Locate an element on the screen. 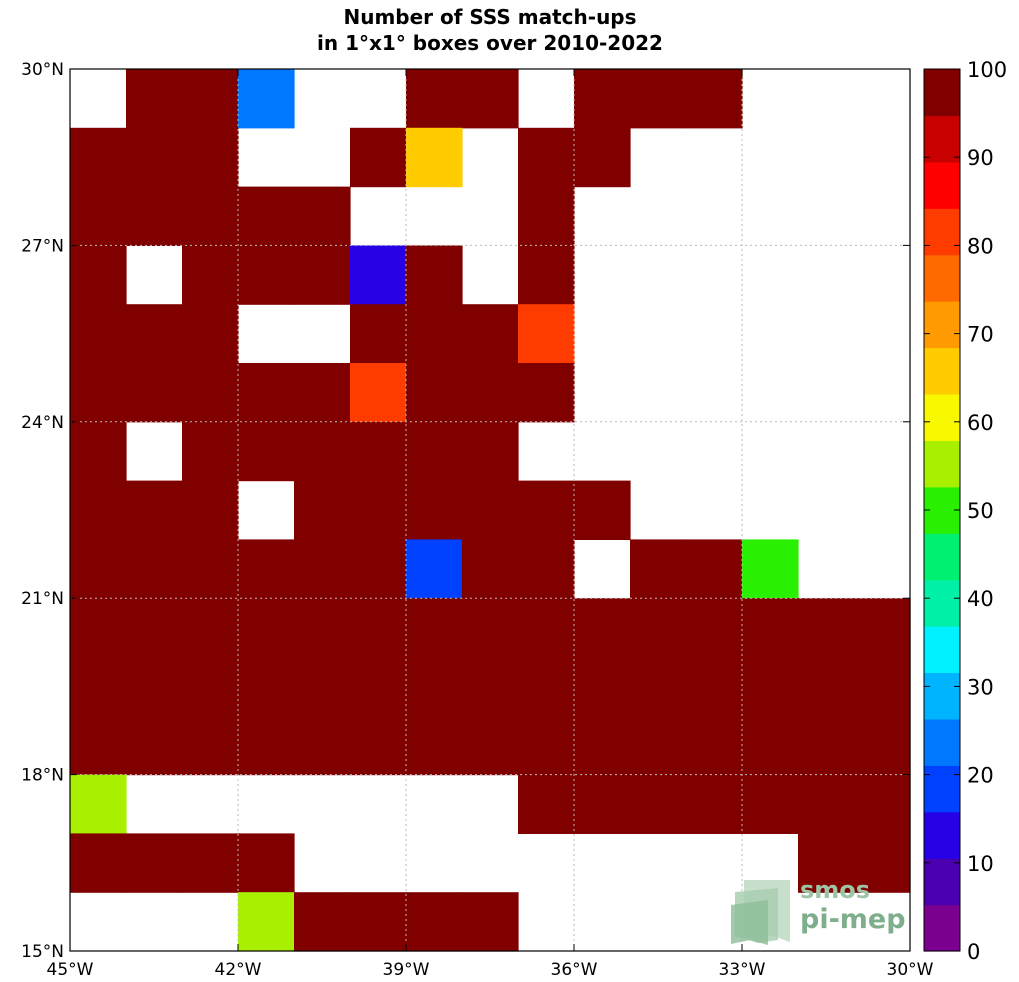 This screenshot has width=1019, height=982. colorbar-tick-label: 40 is located at coordinates (980, 599).